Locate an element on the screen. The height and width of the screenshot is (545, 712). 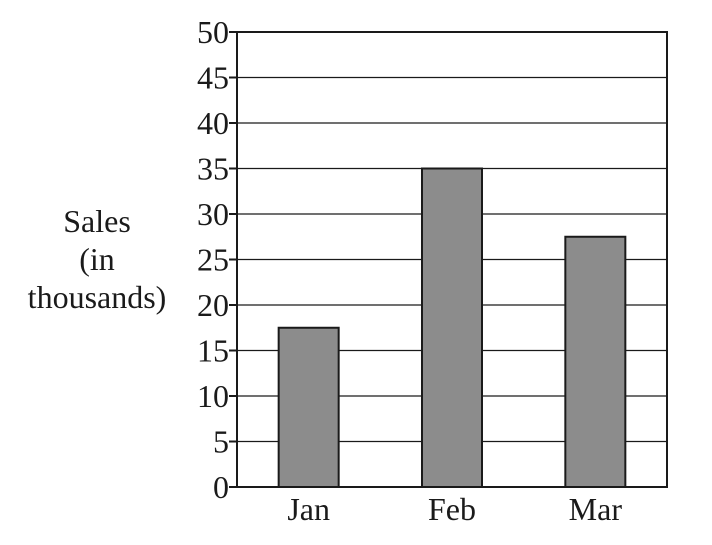
y-tick-label-15: 15 is located at coordinates (213, 351).